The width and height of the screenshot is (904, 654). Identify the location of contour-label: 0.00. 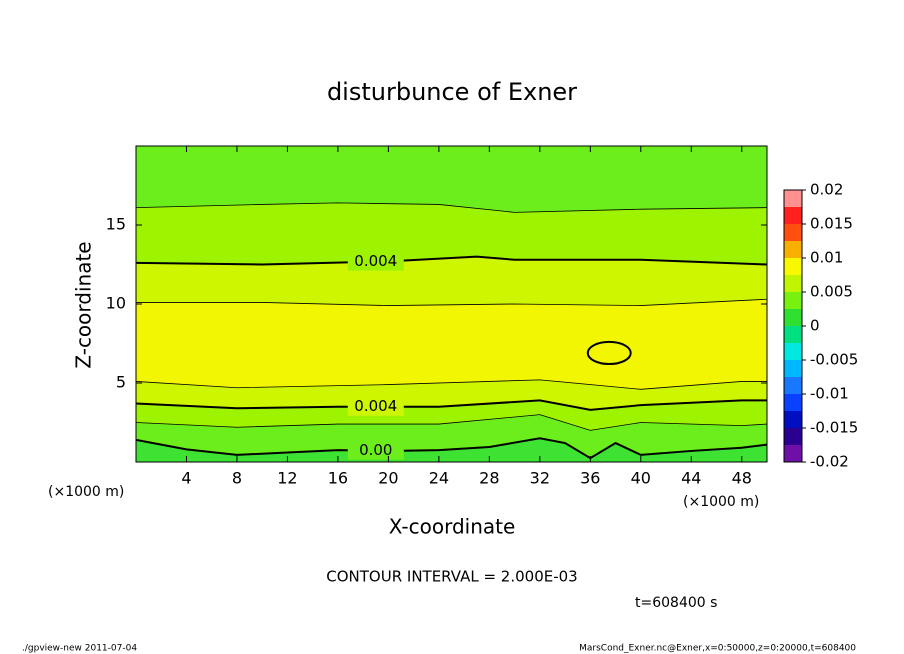
(375, 450).